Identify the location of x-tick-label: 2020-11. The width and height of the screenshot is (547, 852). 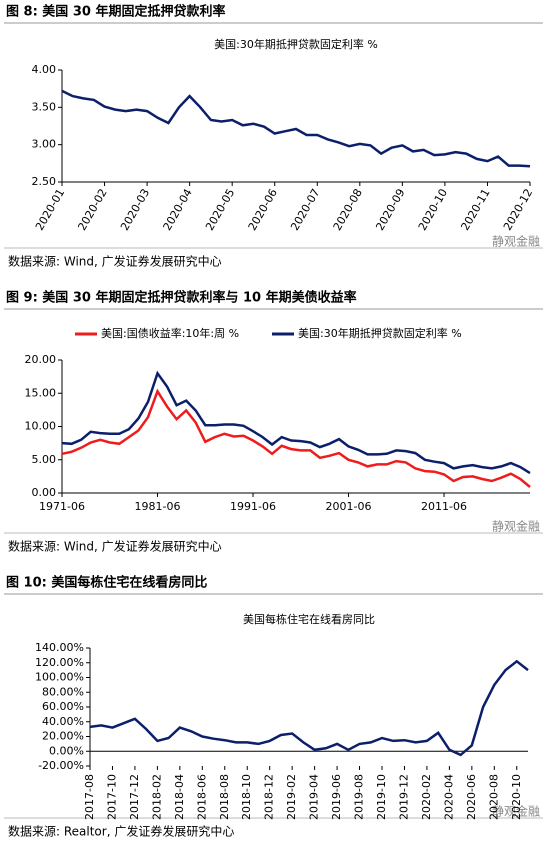
(475, 210).